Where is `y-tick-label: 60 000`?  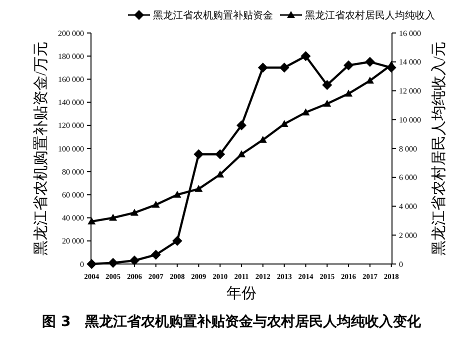
y-tick-label: 60 000 is located at coordinates (73, 195).